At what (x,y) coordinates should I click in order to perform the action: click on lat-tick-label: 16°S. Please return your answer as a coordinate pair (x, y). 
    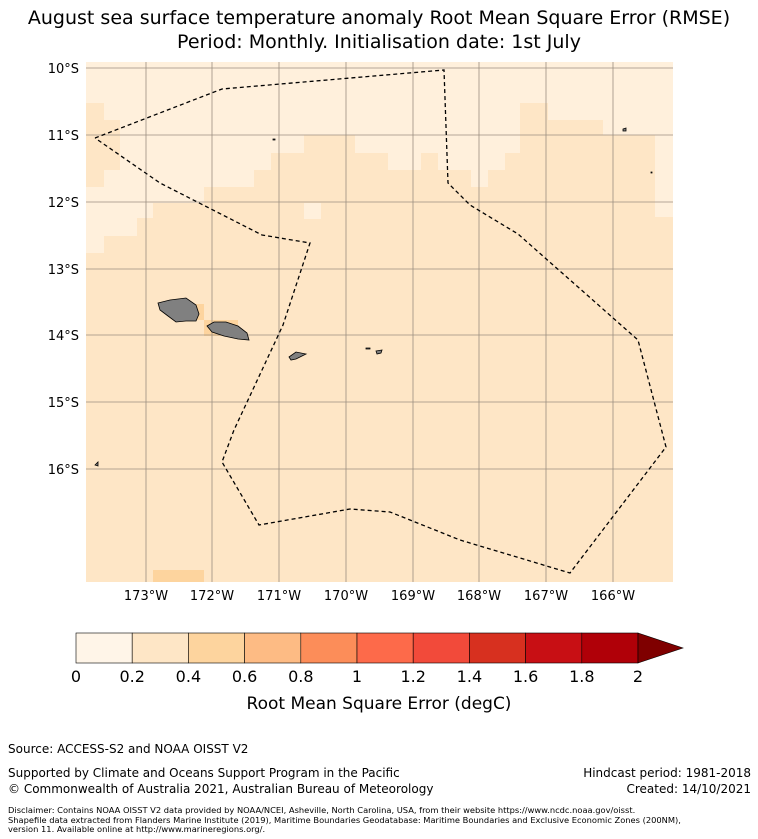
    Looking at the image, I should click on (63, 470).